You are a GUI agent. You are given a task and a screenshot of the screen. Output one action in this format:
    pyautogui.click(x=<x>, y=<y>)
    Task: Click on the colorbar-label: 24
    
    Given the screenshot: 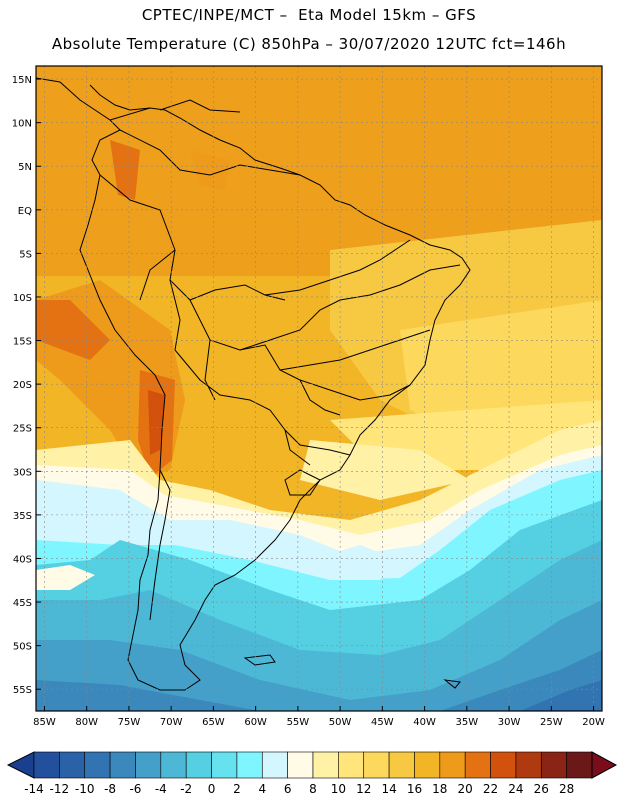 What is the action you would take?
    pyautogui.click(x=515, y=789)
    